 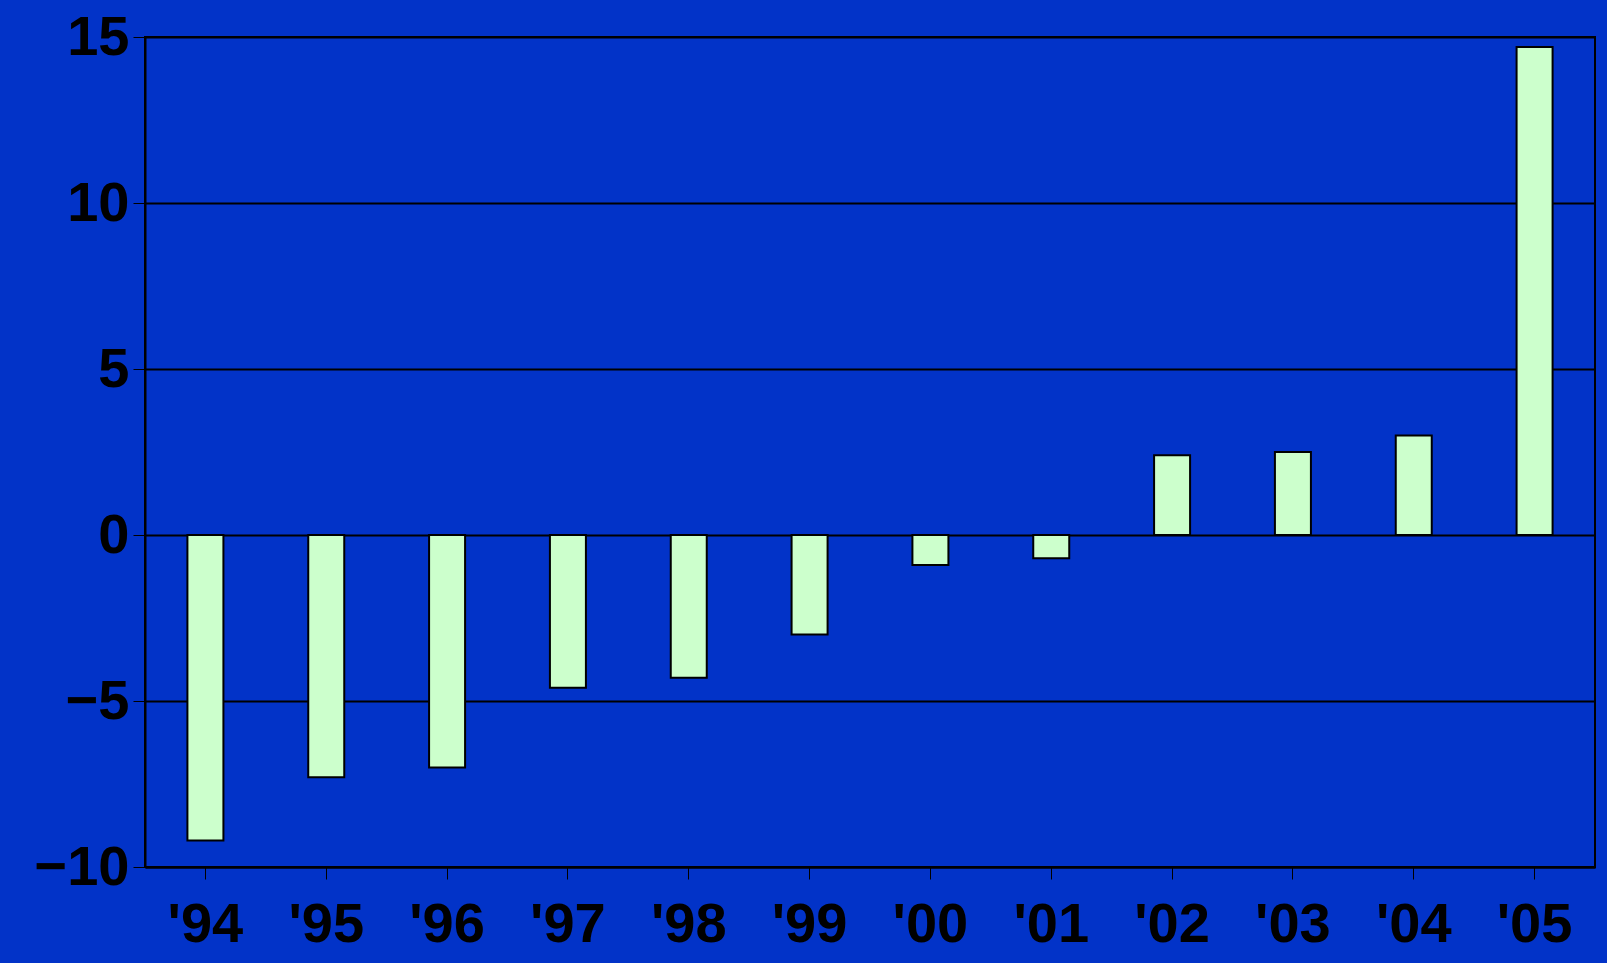 I want to click on x-tick-label: '99, so click(x=809, y=922).